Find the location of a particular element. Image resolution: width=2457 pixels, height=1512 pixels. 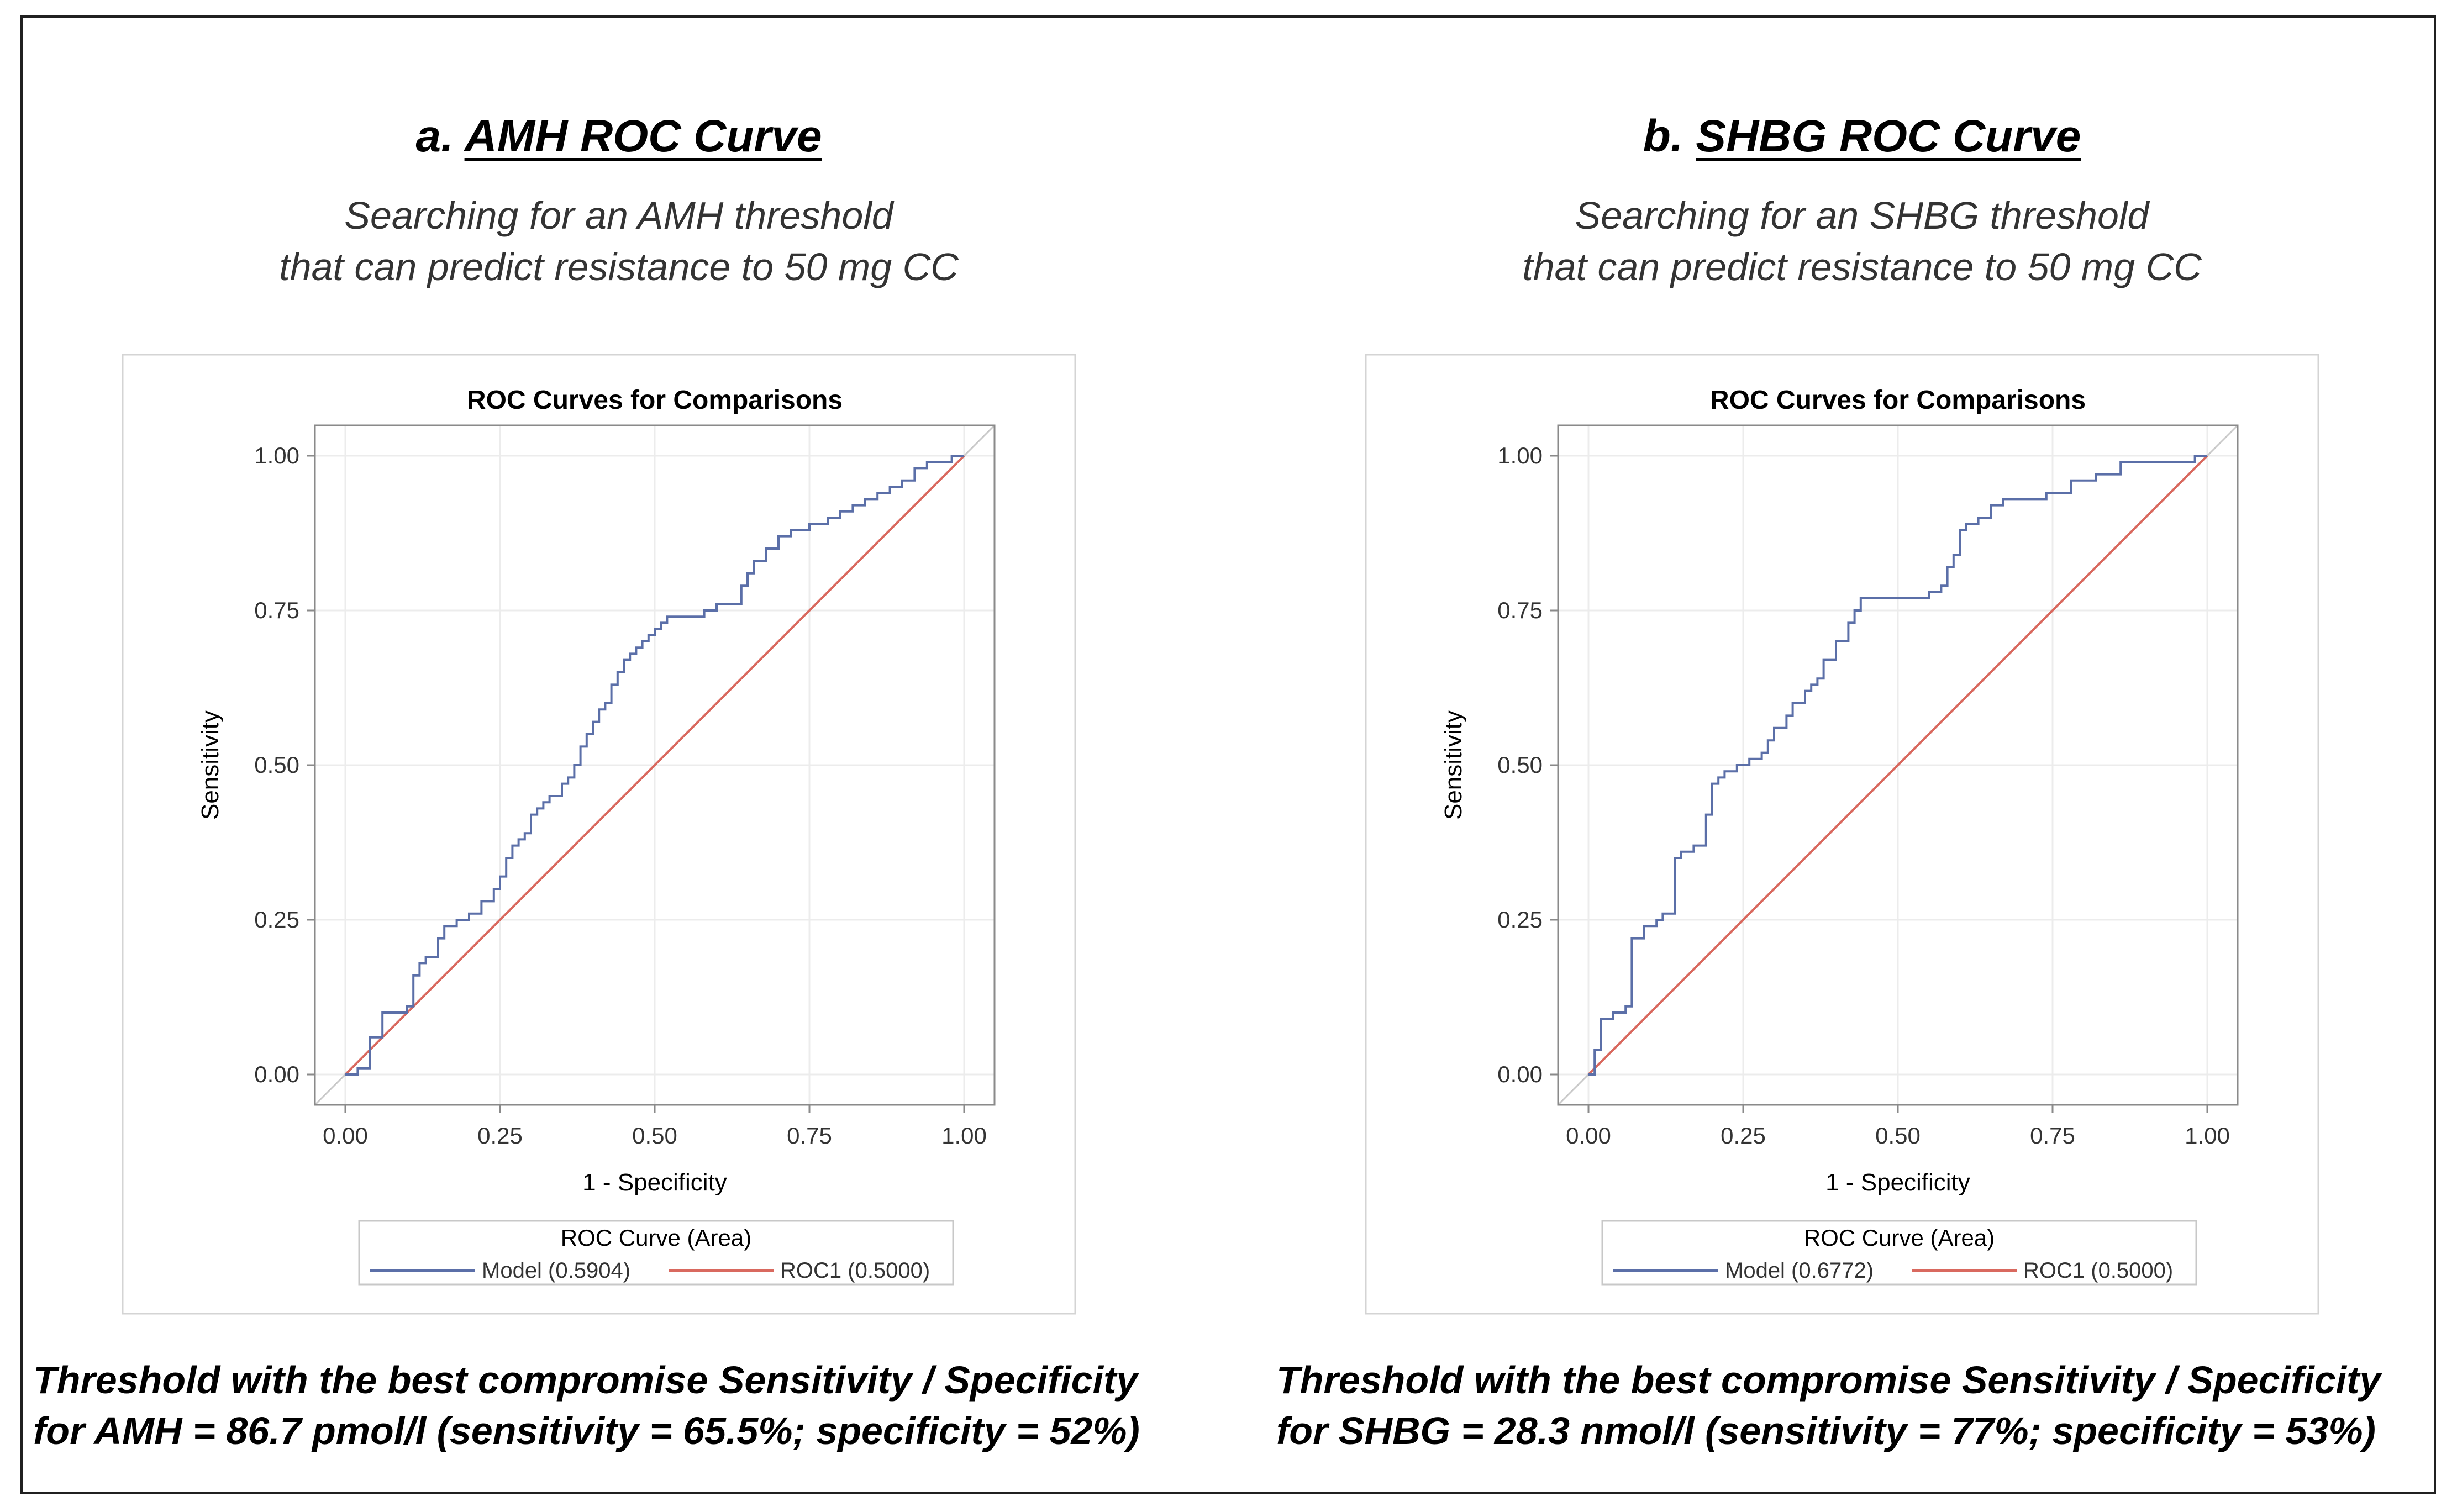

panel-subtitle-line1: Searching for an AMH threshold is located at coordinates (618, 215).